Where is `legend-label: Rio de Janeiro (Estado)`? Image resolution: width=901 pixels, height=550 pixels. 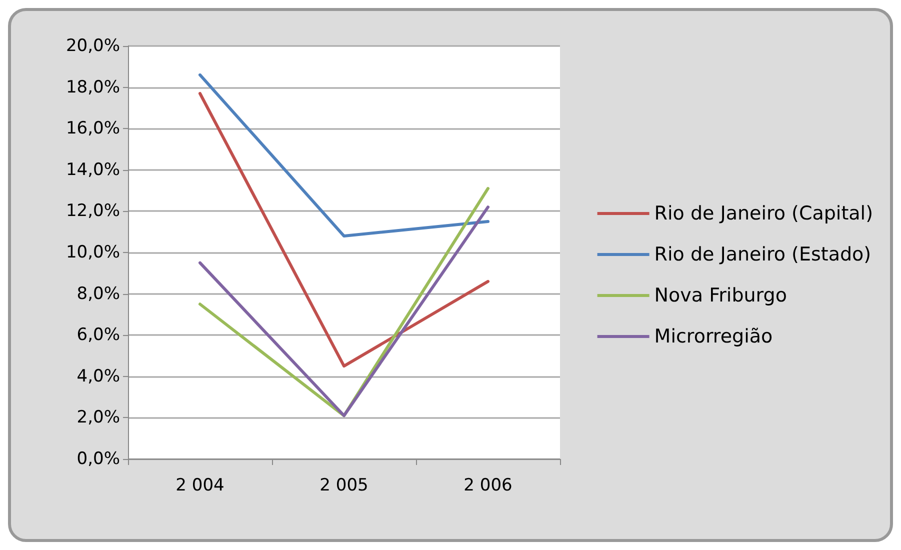
legend-label: Rio de Janeiro (Estado) is located at coordinates (763, 255).